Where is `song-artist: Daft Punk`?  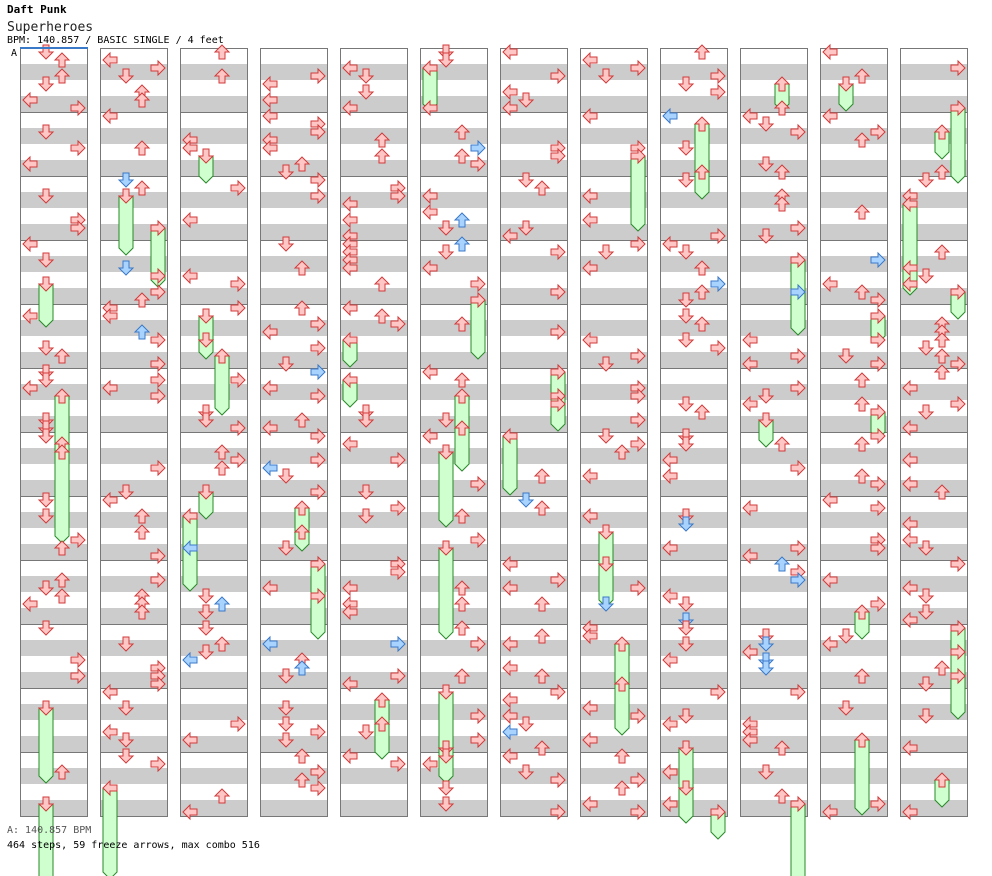
song-artist: Daft Punk is located at coordinates (37, 9).